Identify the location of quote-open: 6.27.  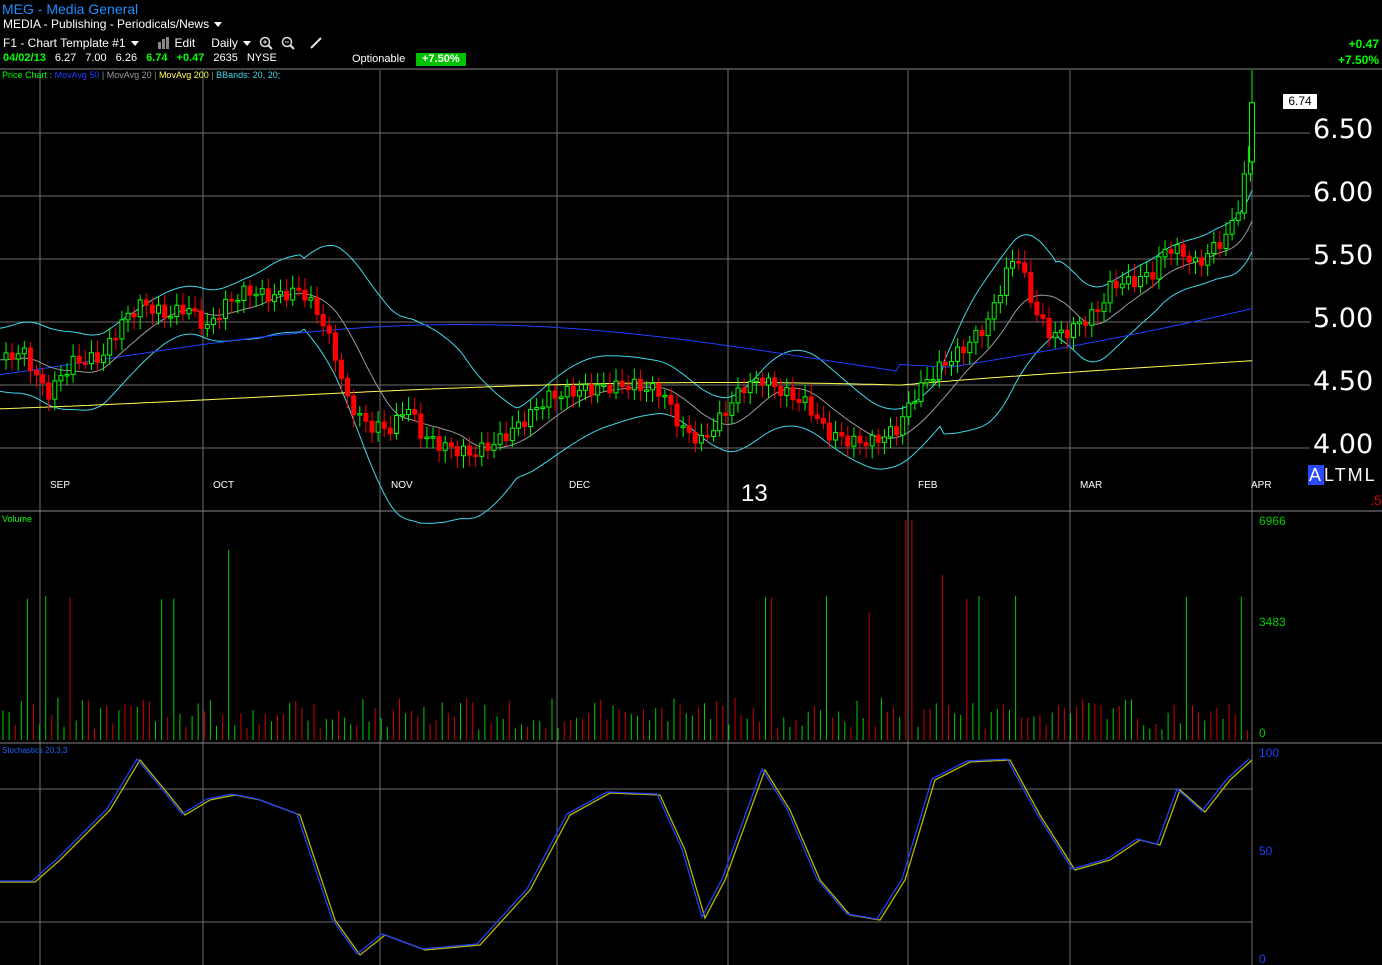
(65, 58).